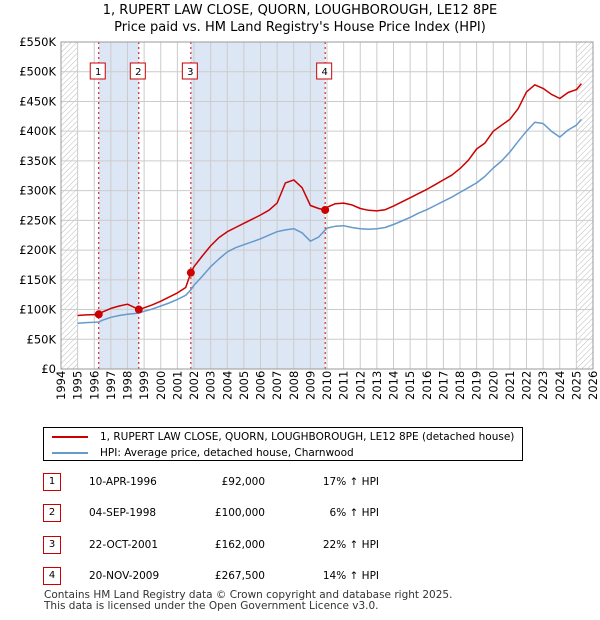 Image resolution: width=600 pixels, height=620 pixels. I want to click on x-tick-label: 2014, so click(394, 385).